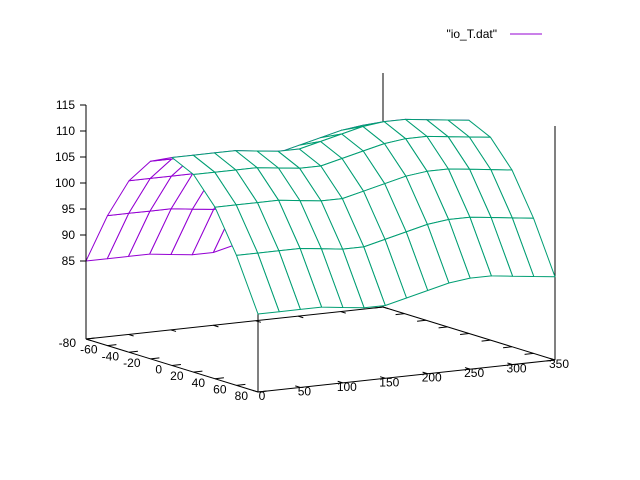 The height and width of the screenshot is (480, 640). I want to click on y-tick-label: -20, so click(132, 363).